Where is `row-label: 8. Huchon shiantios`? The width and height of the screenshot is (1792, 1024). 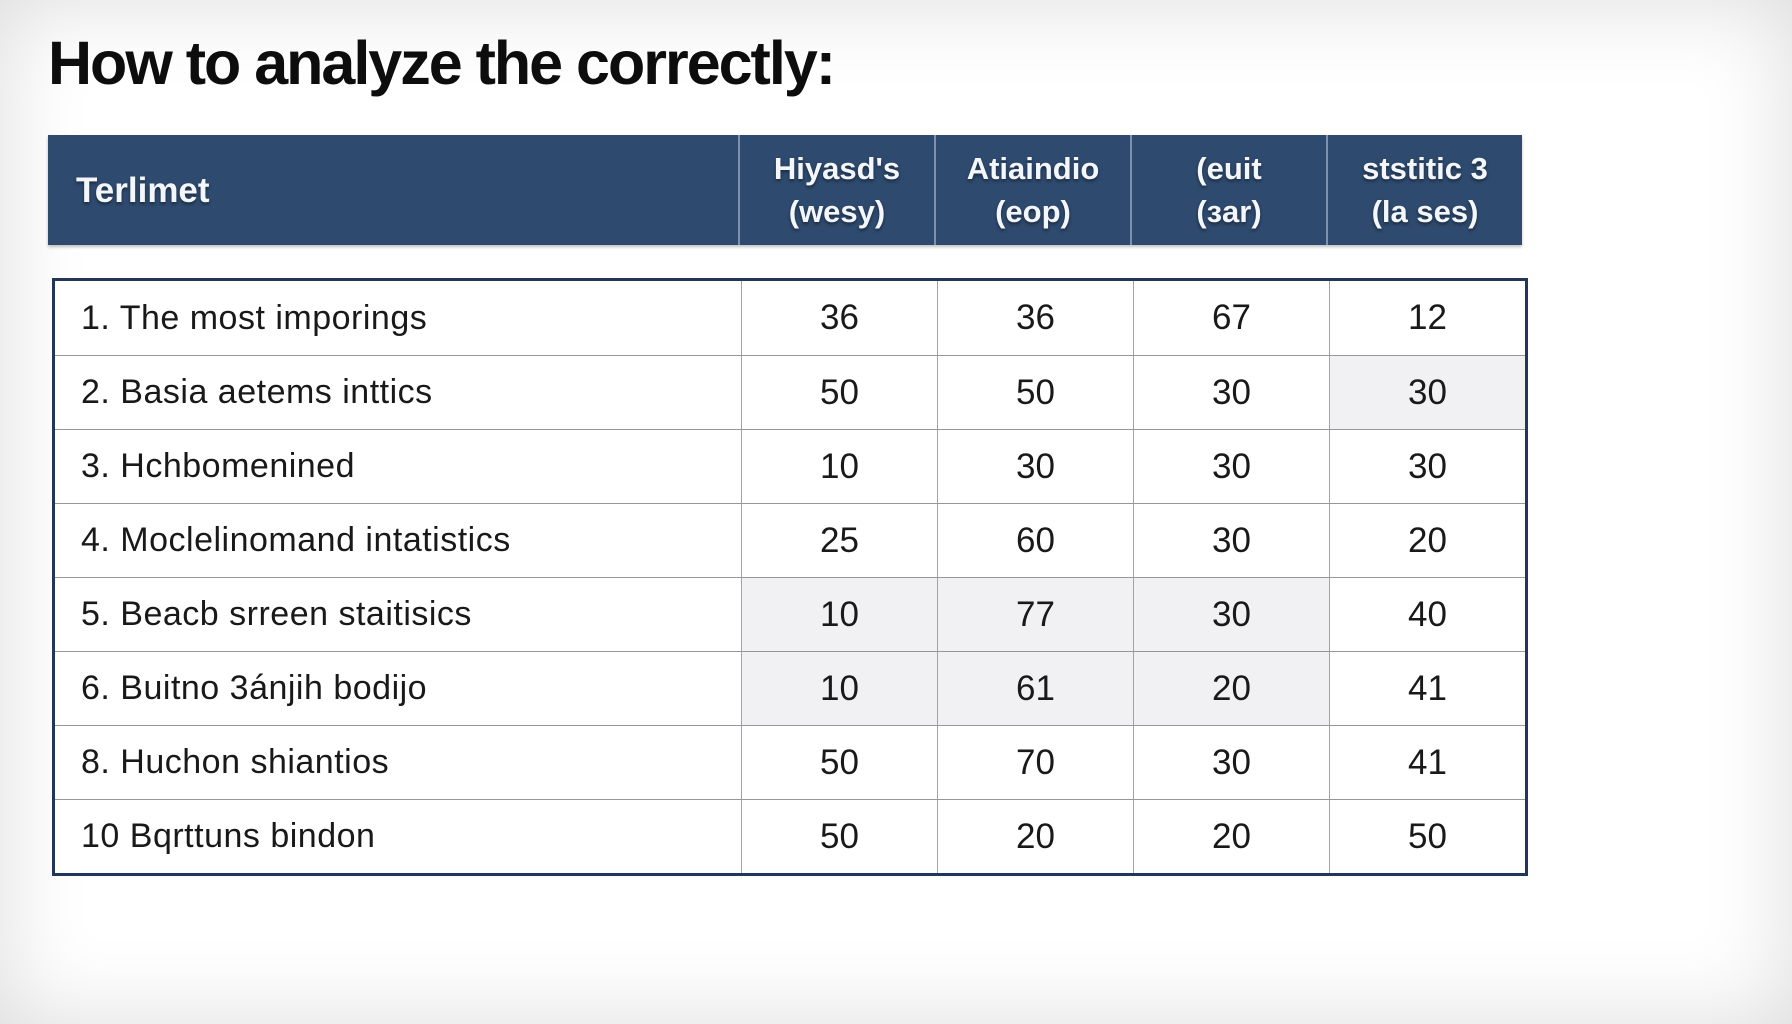 row-label: 8. Huchon shiantios is located at coordinates (235, 762).